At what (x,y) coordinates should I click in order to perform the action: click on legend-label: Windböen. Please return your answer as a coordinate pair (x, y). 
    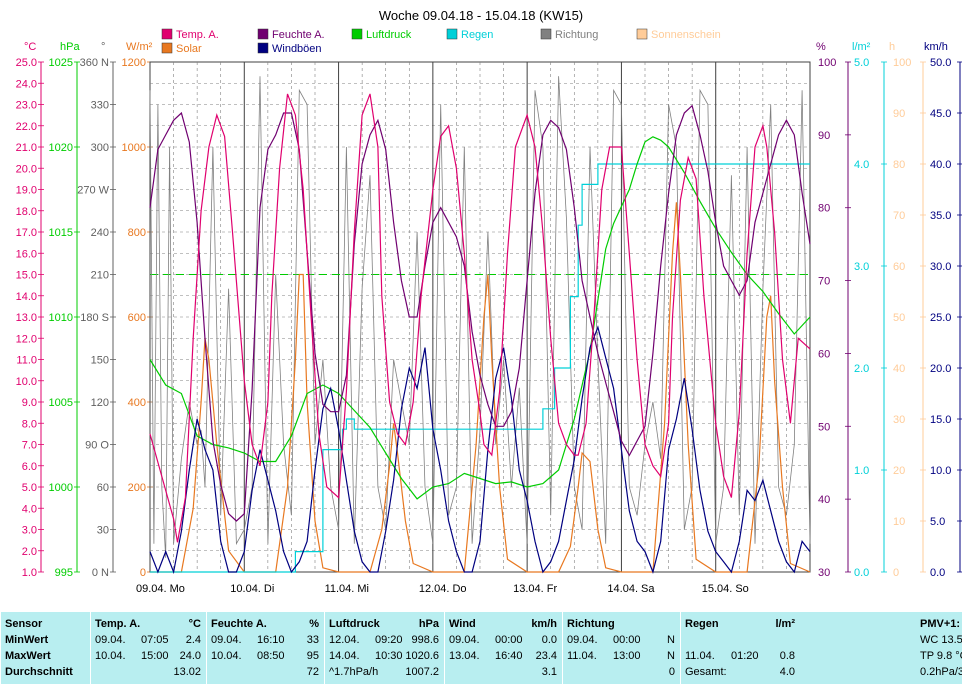
    Looking at the image, I should click on (297, 49).